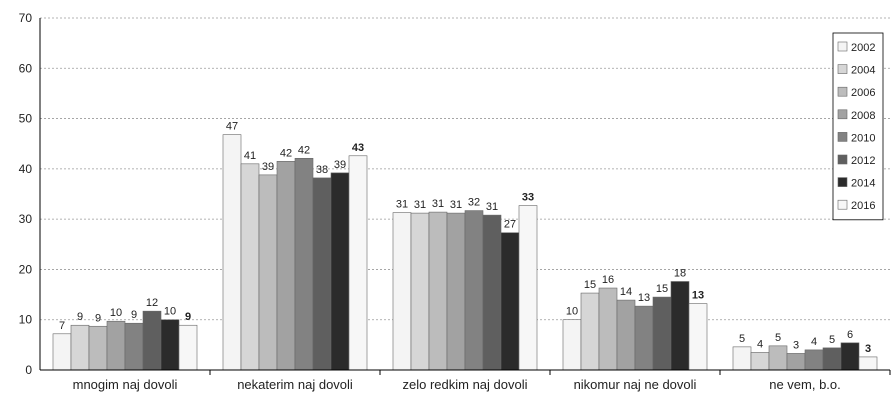 Image resolution: width=891 pixels, height=397 pixels. I want to click on y-tick-label: 40, so click(26, 169).